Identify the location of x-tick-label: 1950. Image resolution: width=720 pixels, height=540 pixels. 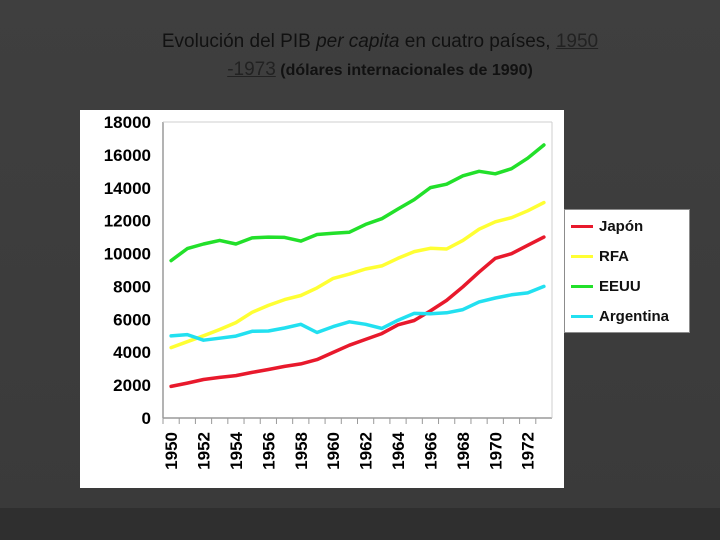
(171, 451).